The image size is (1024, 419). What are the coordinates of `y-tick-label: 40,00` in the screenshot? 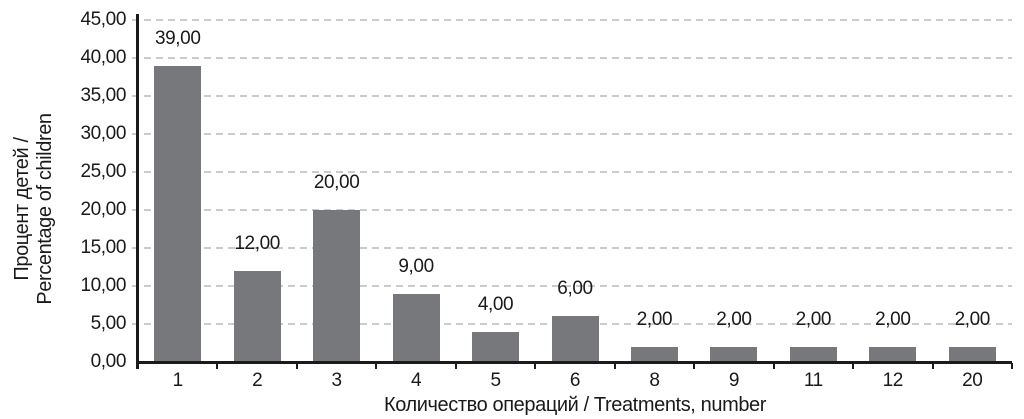 It's located at (103, 57).